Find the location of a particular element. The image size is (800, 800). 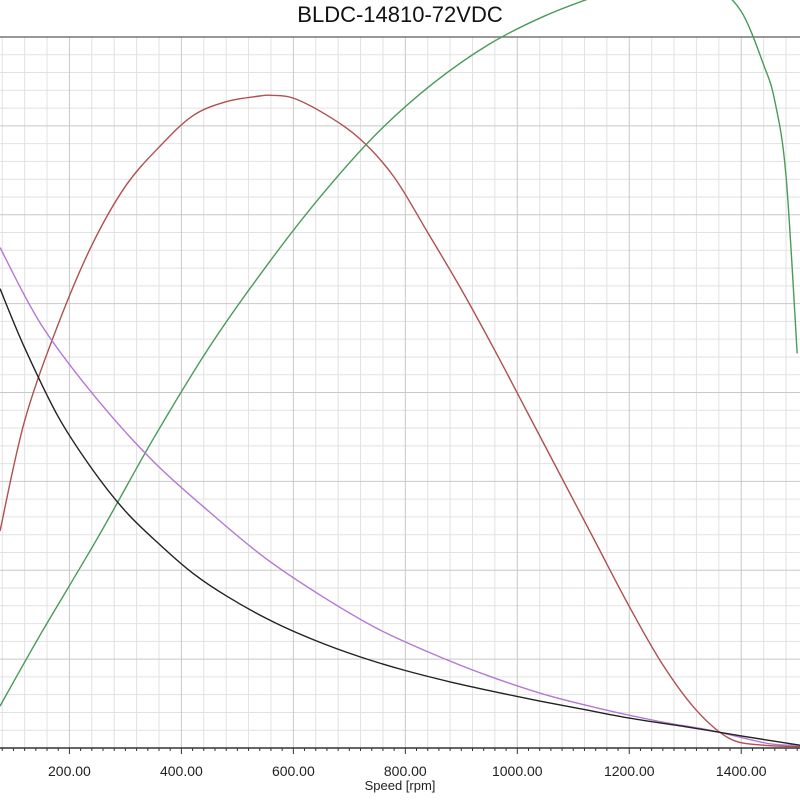

x-tick-label: 800.00 is located at coordinates (405, 771).